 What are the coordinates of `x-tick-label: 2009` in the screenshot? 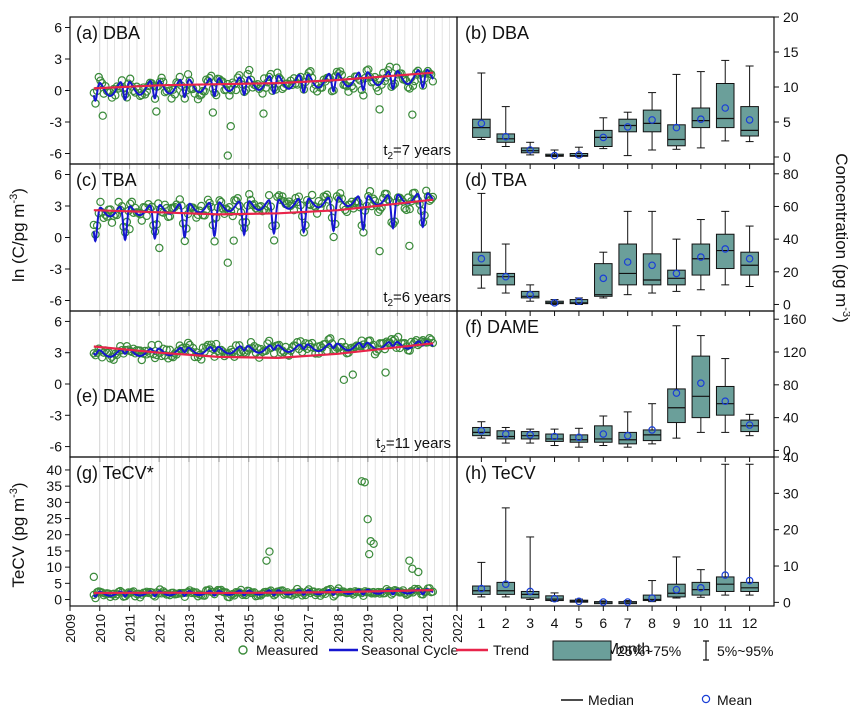 It's located at (70, 628).